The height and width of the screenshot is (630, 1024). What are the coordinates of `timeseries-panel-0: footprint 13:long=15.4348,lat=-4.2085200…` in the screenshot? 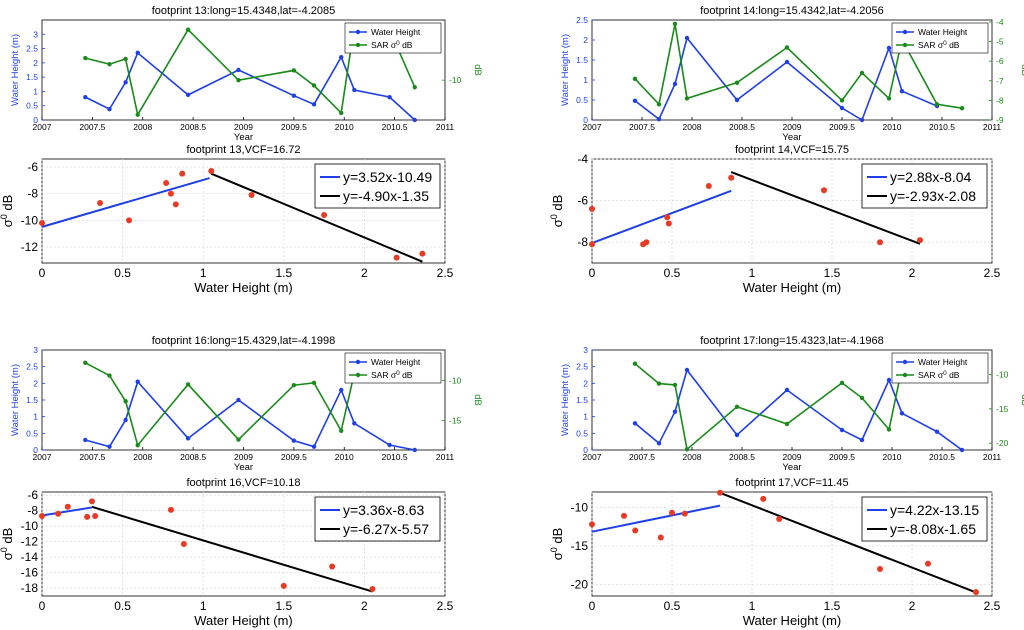 It's located at (246, 74).